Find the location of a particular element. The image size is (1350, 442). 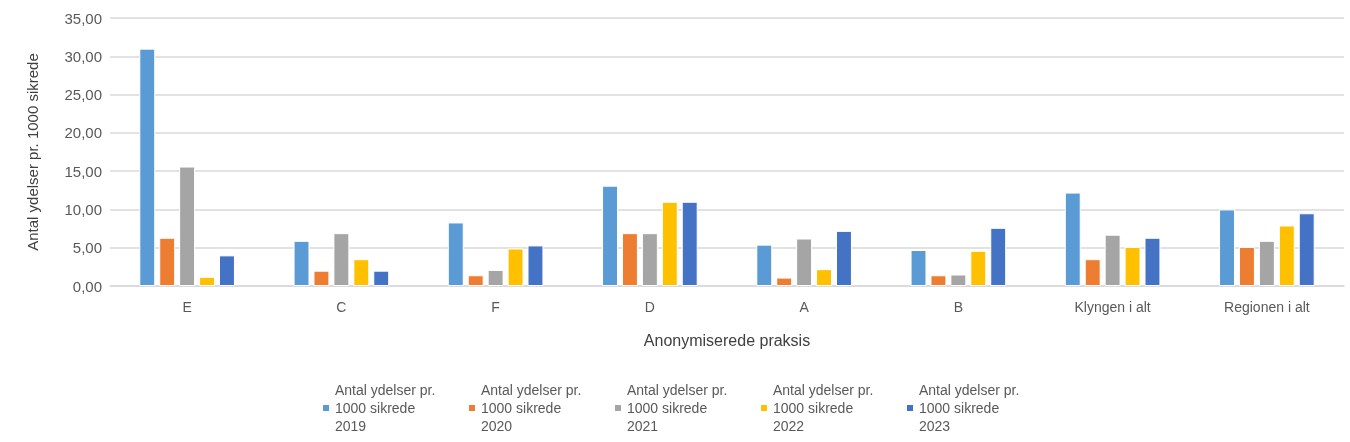

y-tick-label: 20,00 is located at coordinates (83, 133).